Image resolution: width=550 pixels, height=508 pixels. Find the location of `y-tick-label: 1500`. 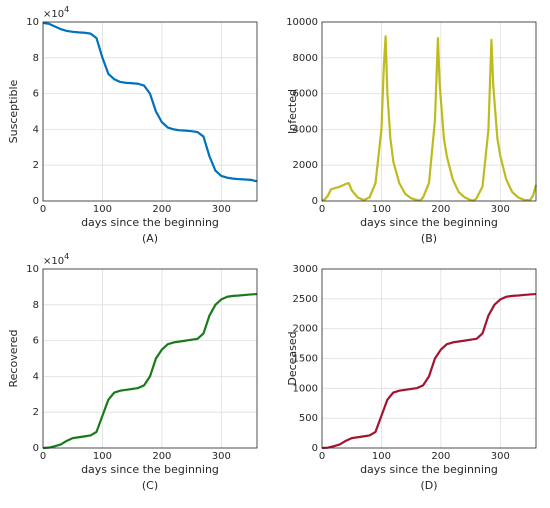

y-tick-label: 1500 is located at coordinates (305, 359).